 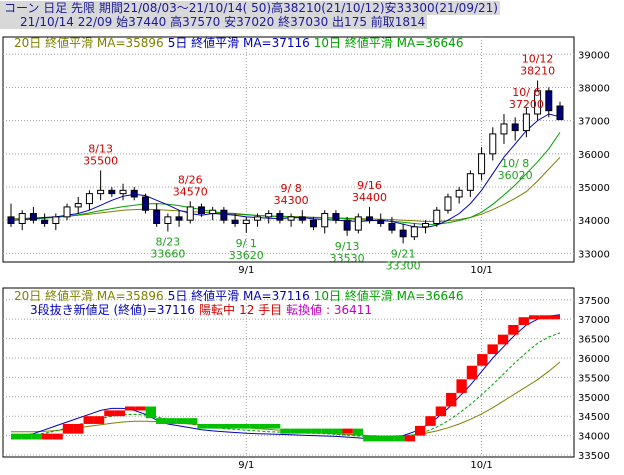 I want to click on y-tick-label: 33500, so click(x=594, y=456).